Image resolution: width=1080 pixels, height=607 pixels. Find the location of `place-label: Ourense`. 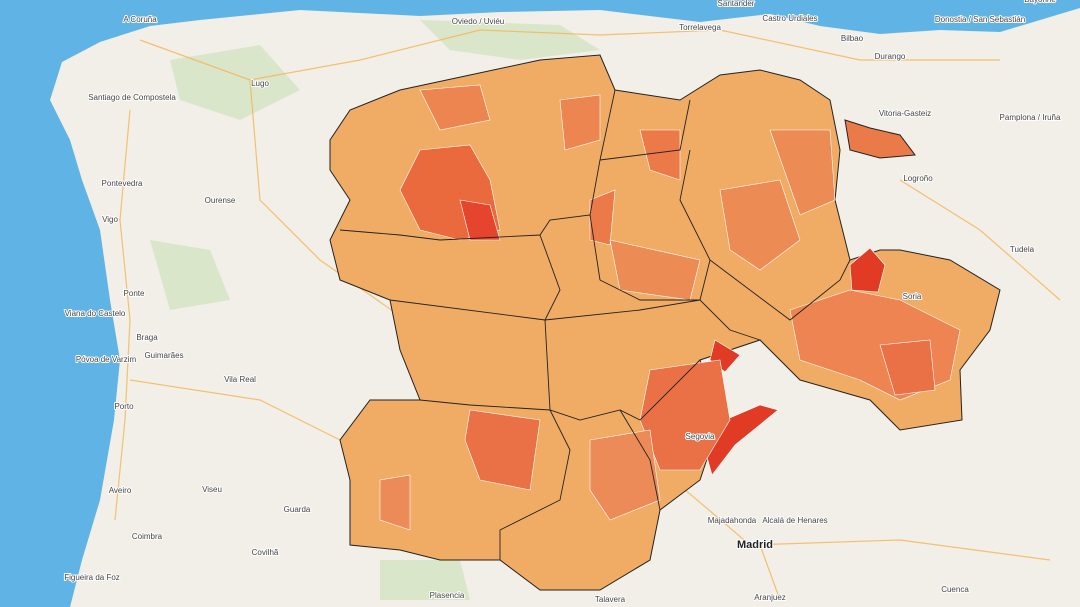

place-label: Ourense is located at coordinates (220, 200).